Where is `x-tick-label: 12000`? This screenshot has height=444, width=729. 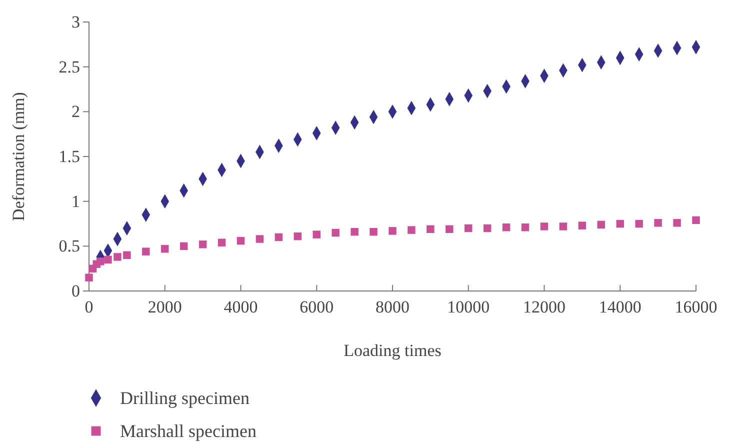
x-tick-label: 12000 is located at coordinates (544, 307).